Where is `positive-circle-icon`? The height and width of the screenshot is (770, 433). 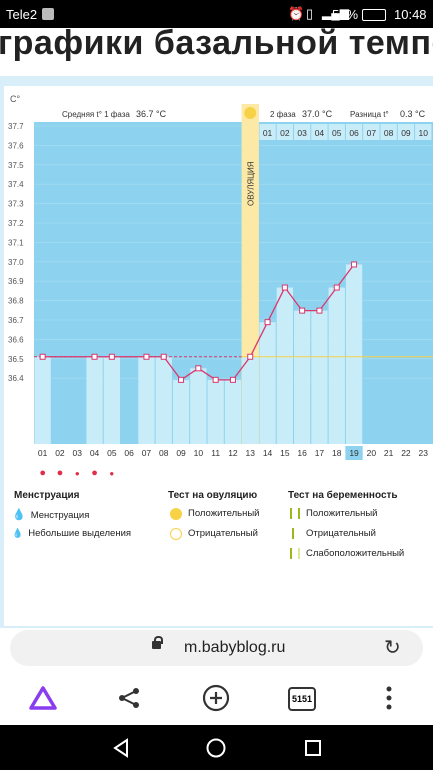
positive-circle-icon is located at coordinates (176, 514).